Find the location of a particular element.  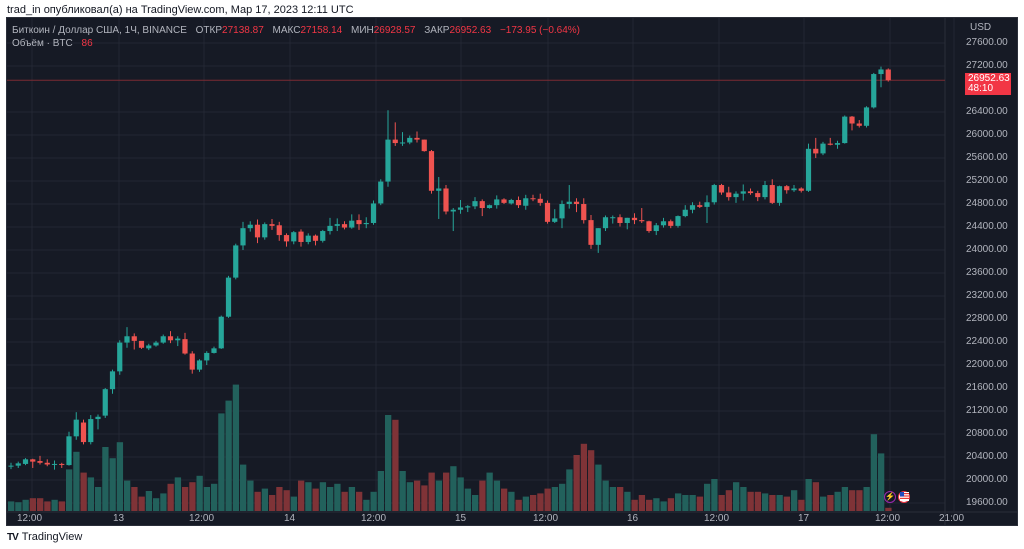

high-value: 27158.14 is located at coordinates (321, 30).